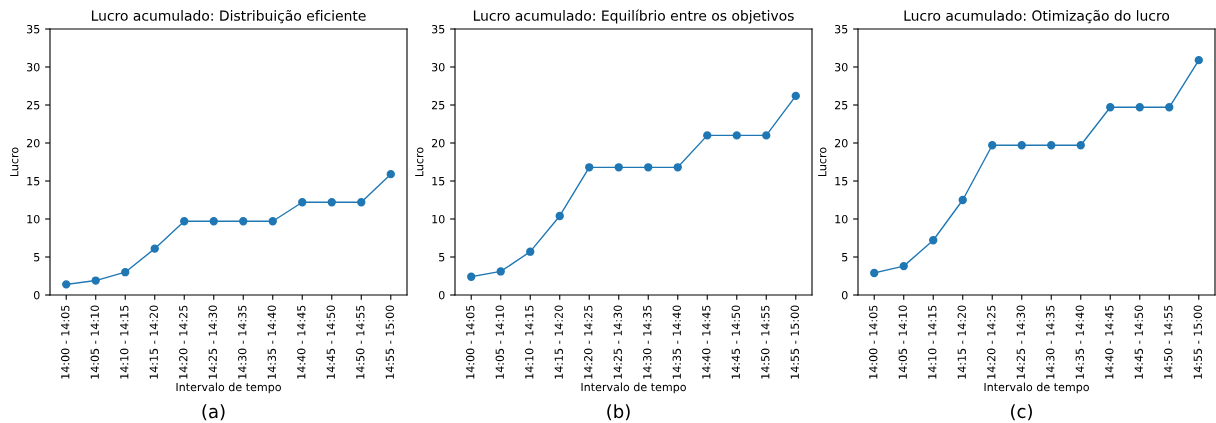 The image size is (1216, 423). I want to click on text: (a), so click(213, 412).